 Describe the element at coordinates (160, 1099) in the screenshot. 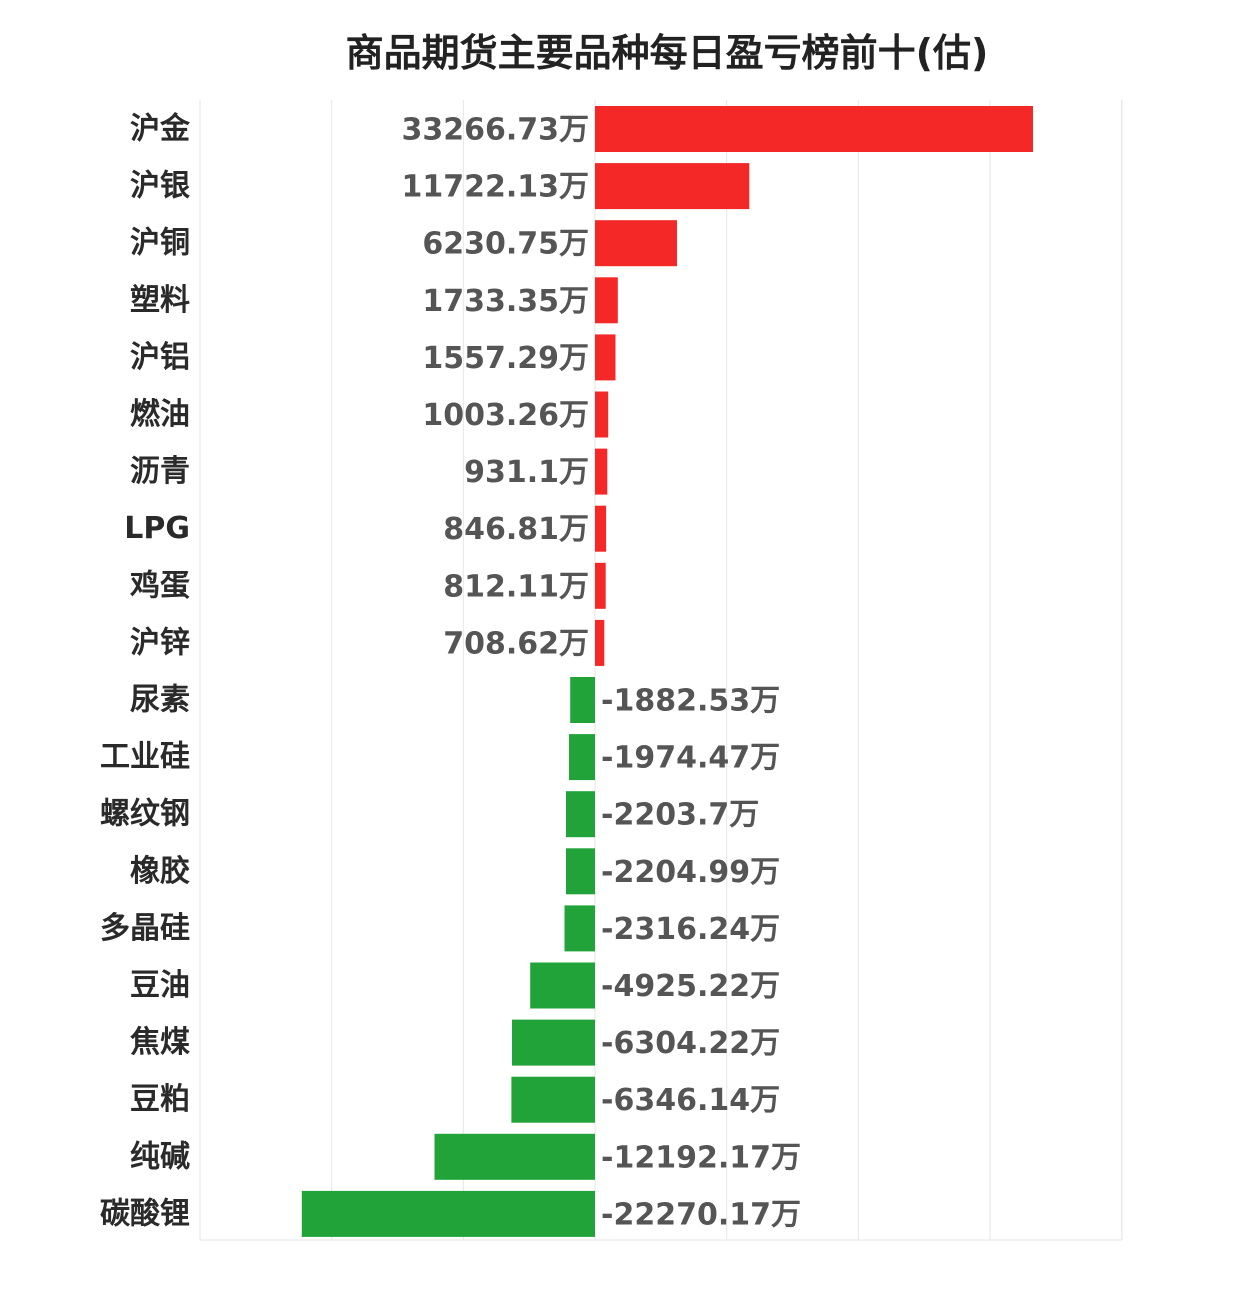

I see `category-label: 豆粕` at that location.